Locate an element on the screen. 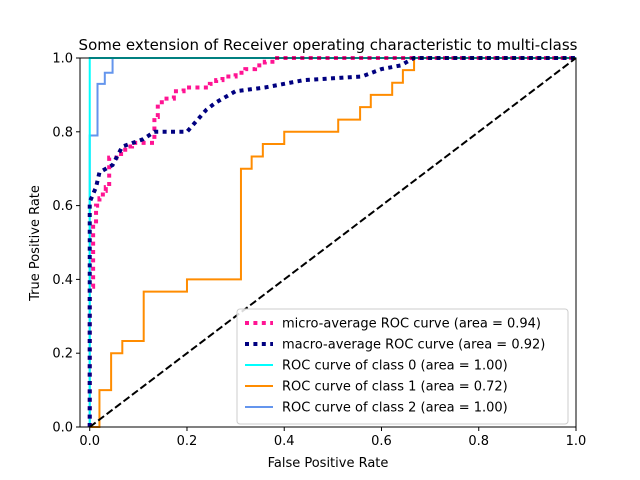 The height and width of the screenshot is (480, 640). y-axis-title: True Positive Rate is located at coordinates (35, 243).